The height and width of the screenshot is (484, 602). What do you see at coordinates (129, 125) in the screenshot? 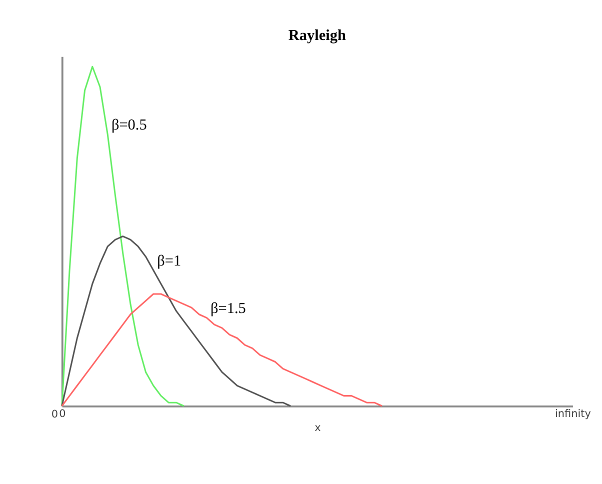
I see `series-label: β=0.5` at bounding box center [129, 125].